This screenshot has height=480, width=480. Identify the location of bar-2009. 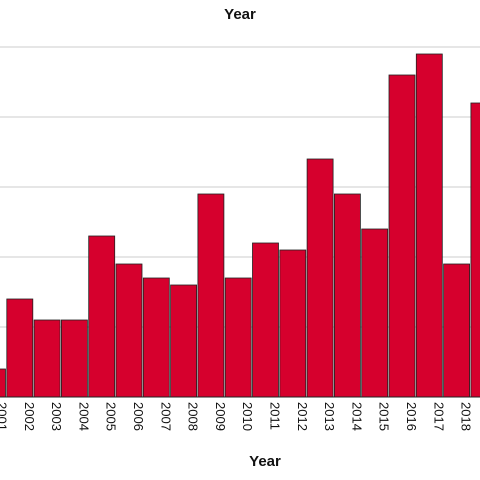
(211, 295).